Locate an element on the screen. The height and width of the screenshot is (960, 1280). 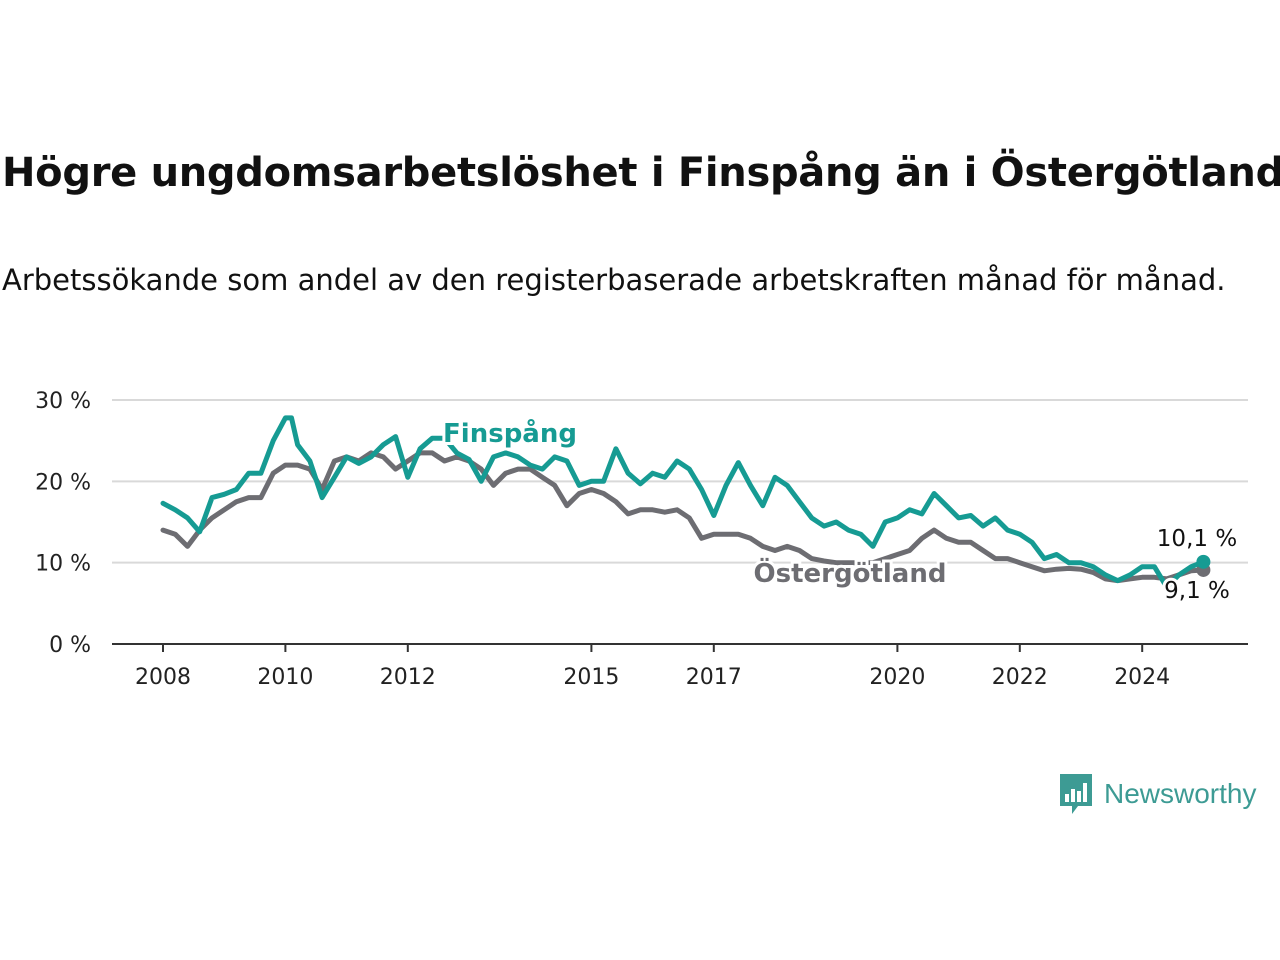
series-labels: Finspång Östergötland 10,1 % 9,1 % is located at coordinates (840, 510).